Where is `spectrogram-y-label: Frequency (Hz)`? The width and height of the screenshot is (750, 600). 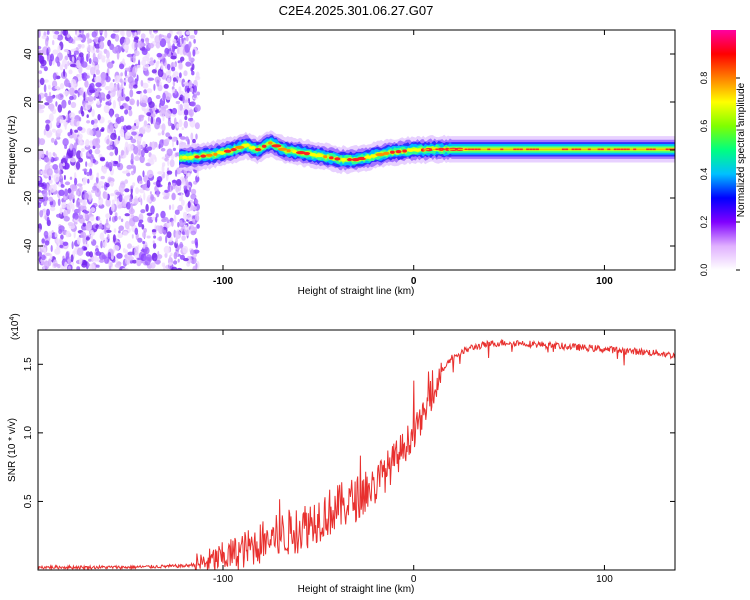
spectrogram-y-label: Frequency (Hz) is located at coordinates (12, 150).